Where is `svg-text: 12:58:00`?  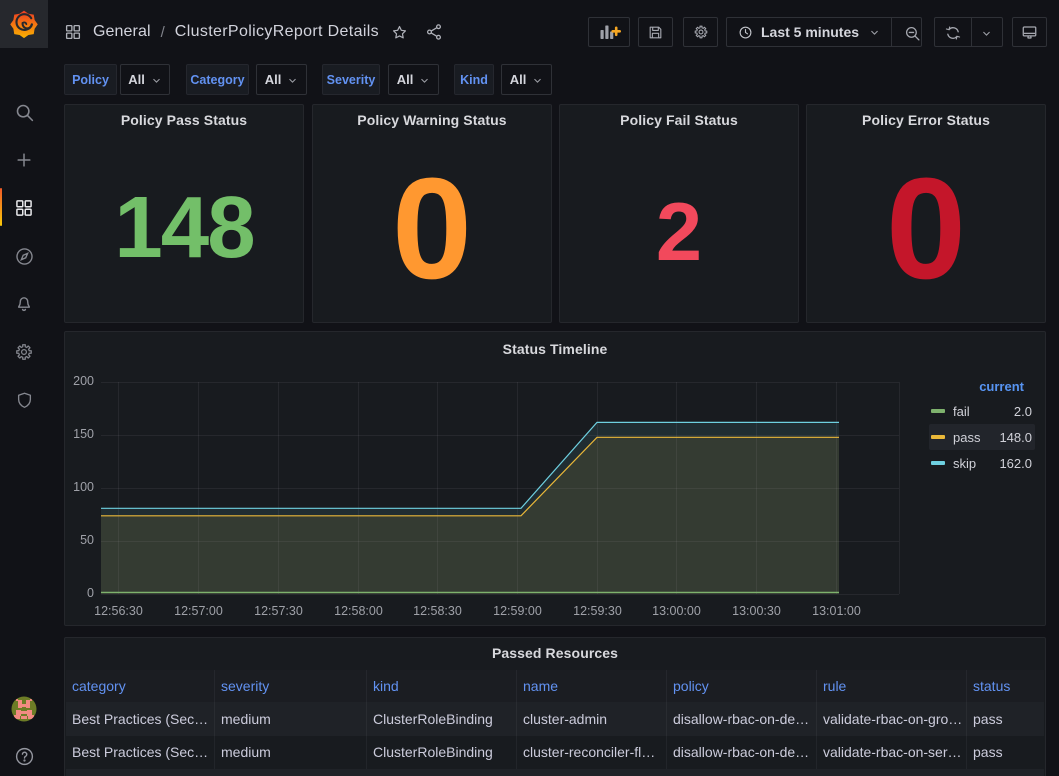 svg-text: 12:58:00 is located at coordinates (358, 611).